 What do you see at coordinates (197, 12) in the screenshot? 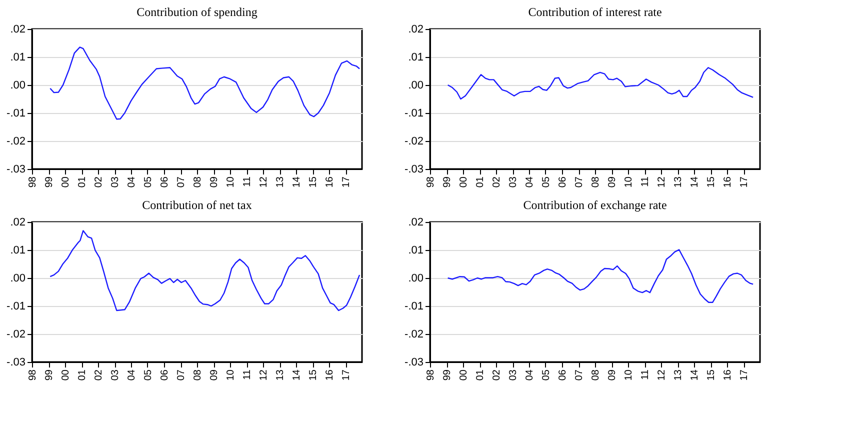
I see `chart-title: Contribution of spending` at bounding box center [197, 12].